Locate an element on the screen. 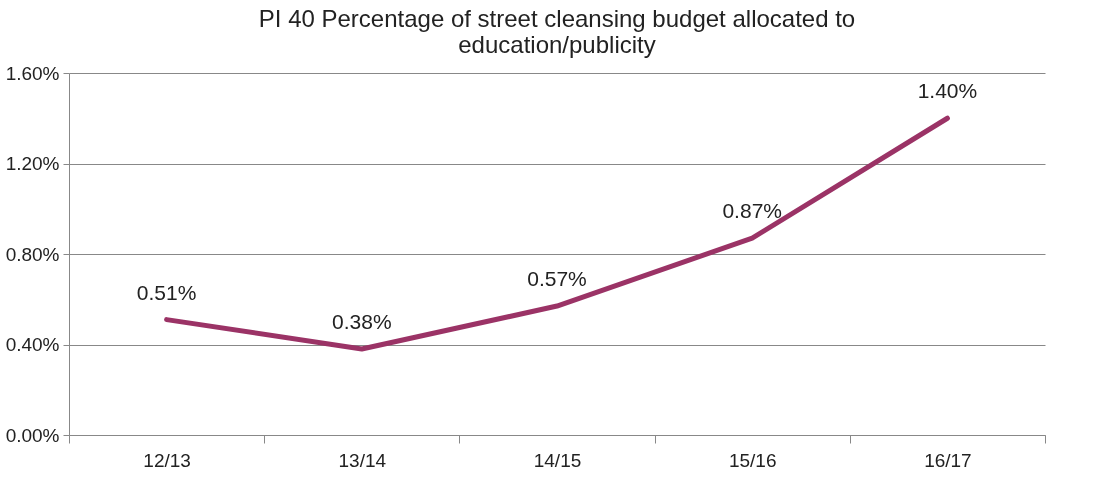 Image resolution: width=1096 pixels, height=481 pixels. y-tick-label: 0.00% is located at coordinates (32, 435).